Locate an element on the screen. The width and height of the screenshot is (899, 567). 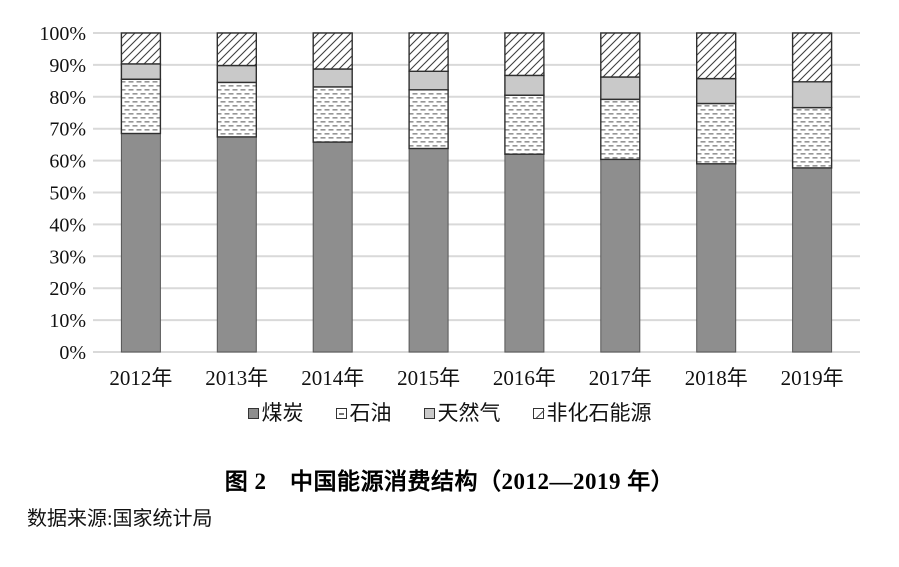
x-tick-label-2014年: 2014年 is located at coordinates (332, 378).